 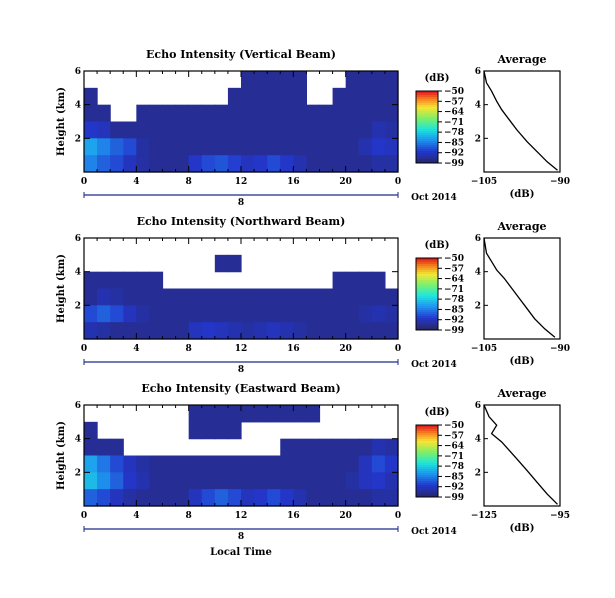 What do you see at coordinates (437, 412) in the screenshot?
I see `colorbar-unit: (dB)` at bounding box center [437, 412].